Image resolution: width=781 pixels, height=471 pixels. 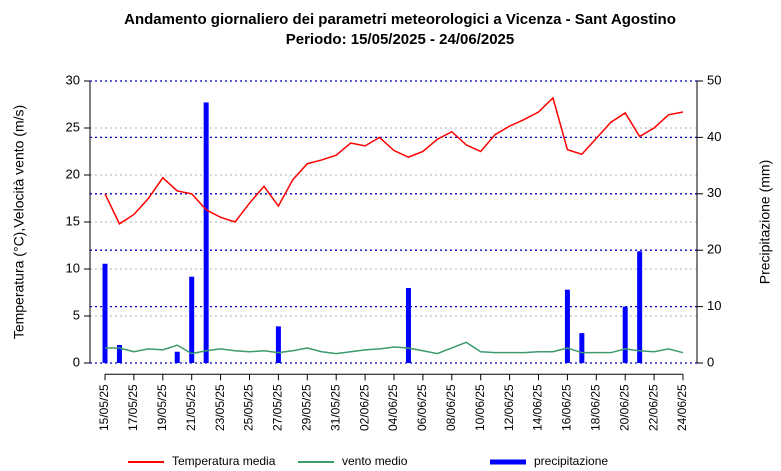 I want to click on x-tick-label: 14/06/25, so click(x=538, y=407).